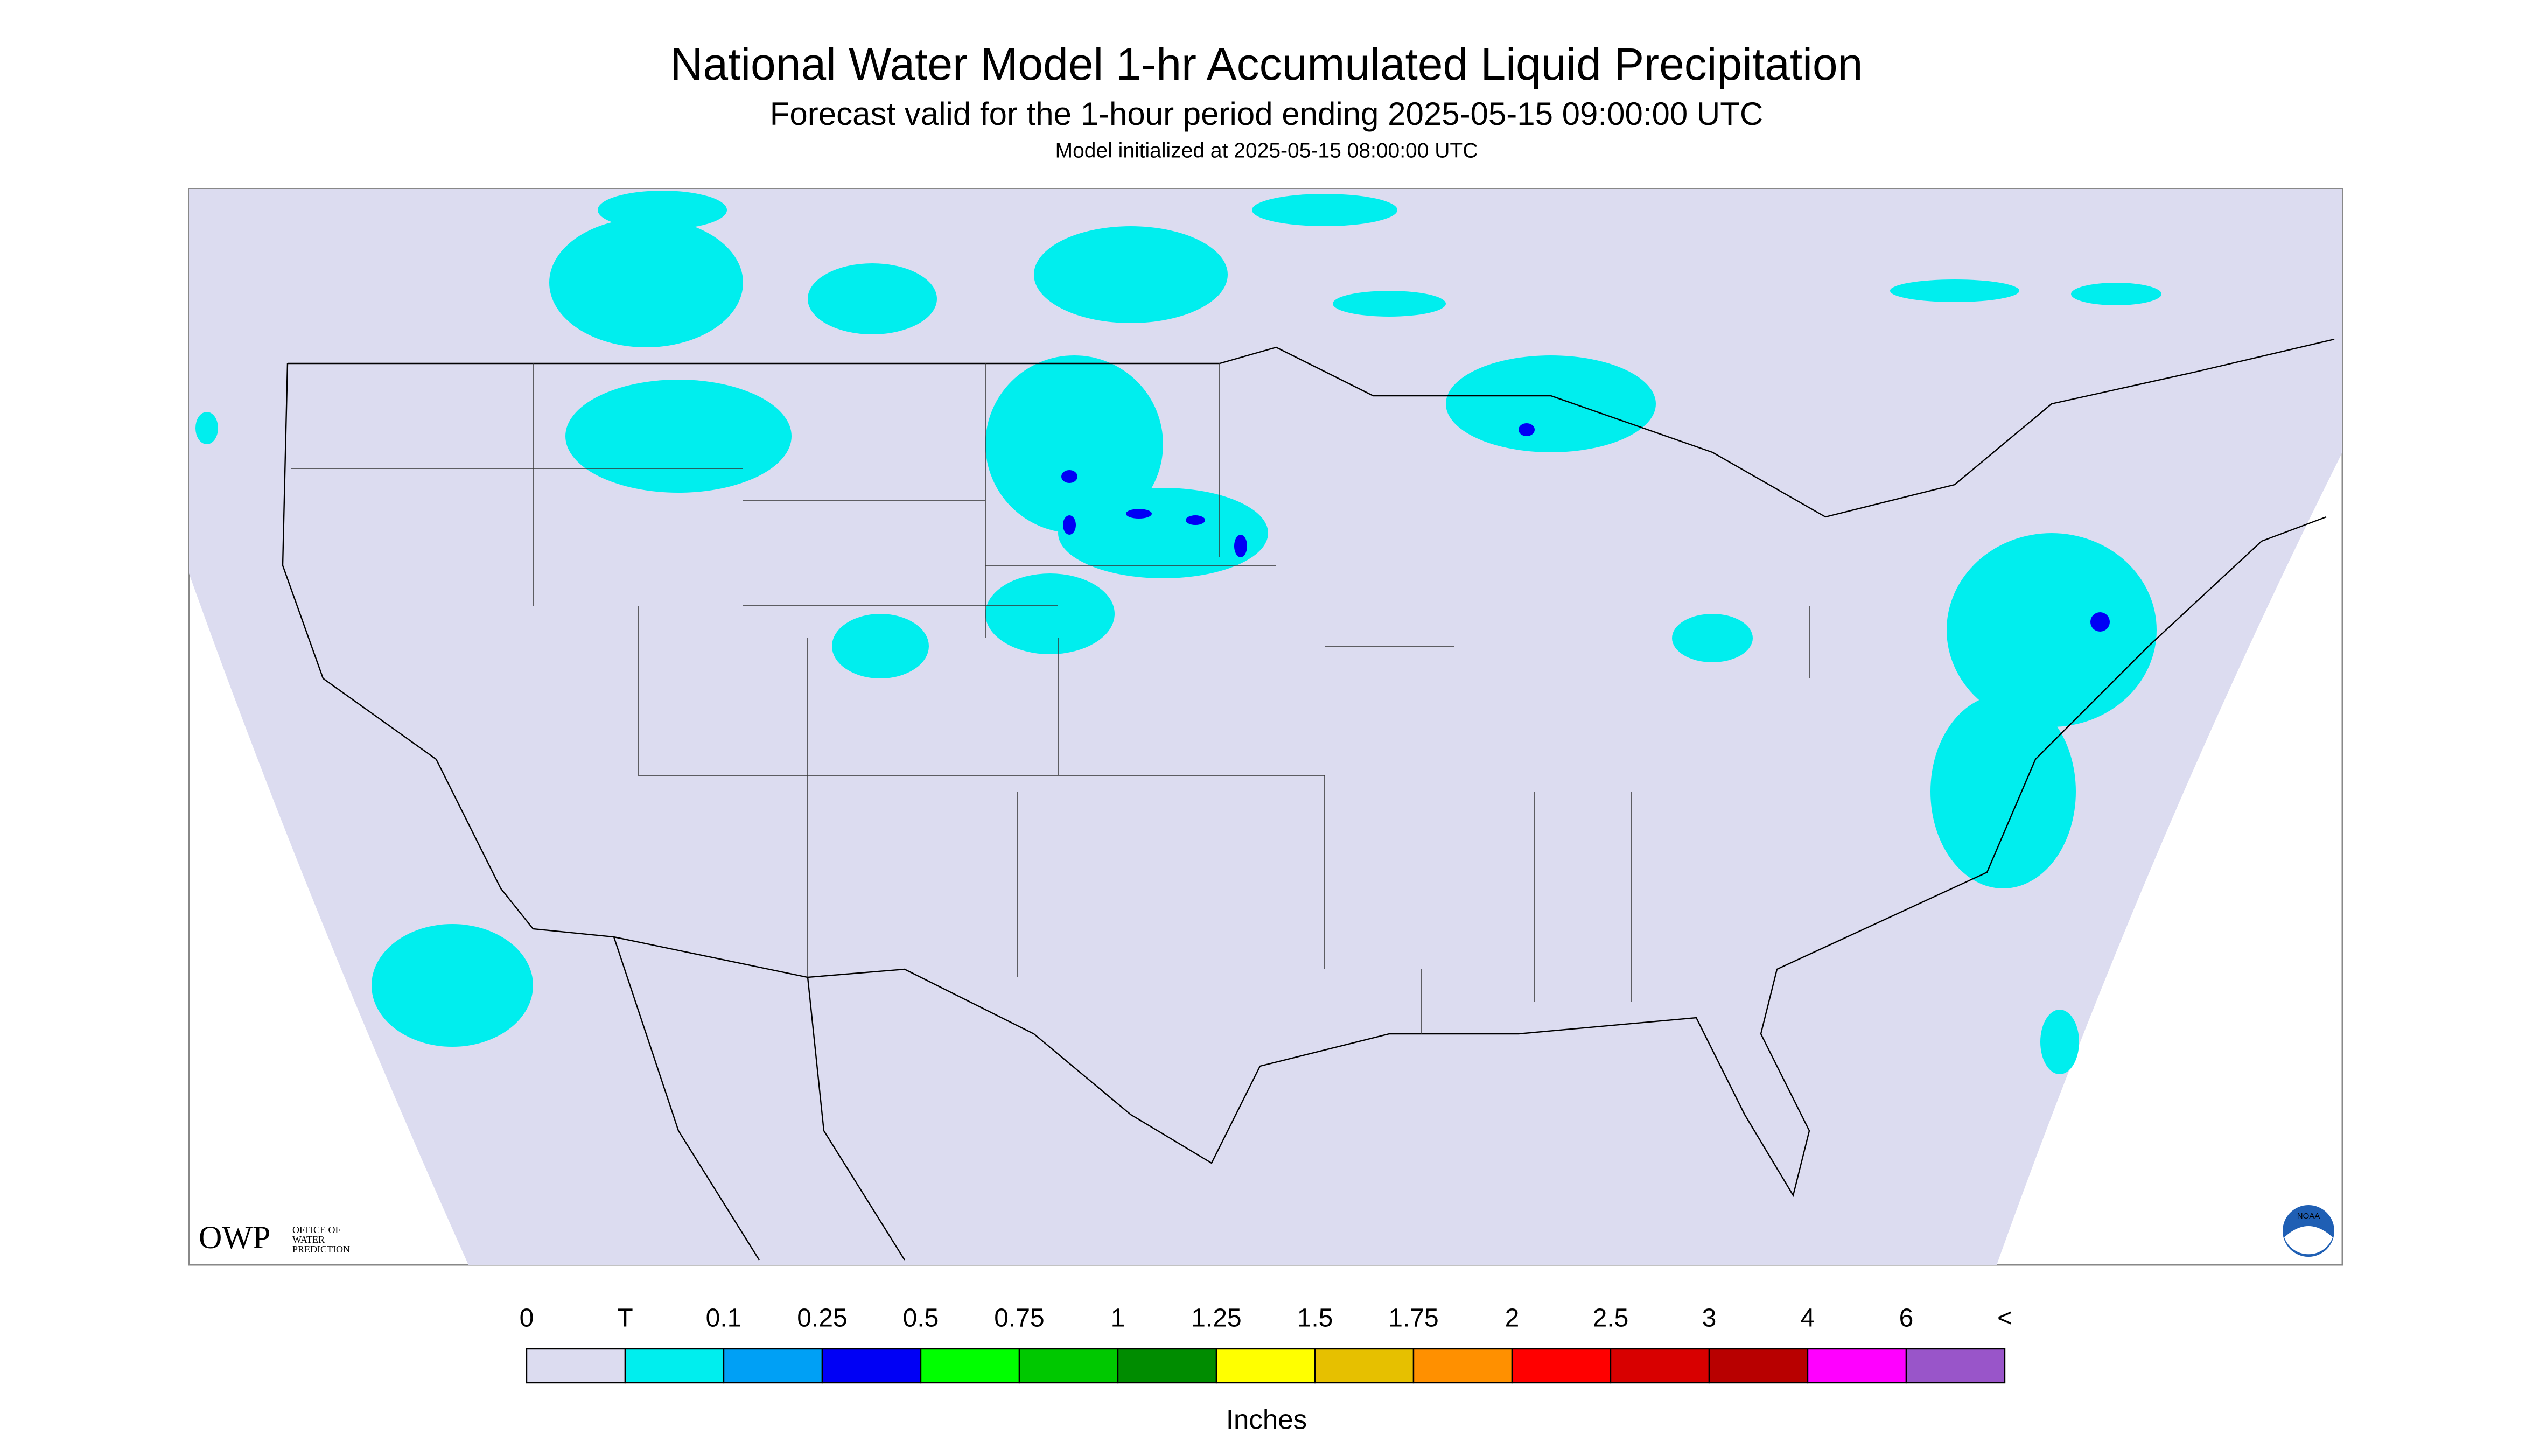 This screenshot has width=2533, height=1456. Describe the element at coordinates (1118, 1318) in the screenshot. I see `colorbar-label: 1` at that location.